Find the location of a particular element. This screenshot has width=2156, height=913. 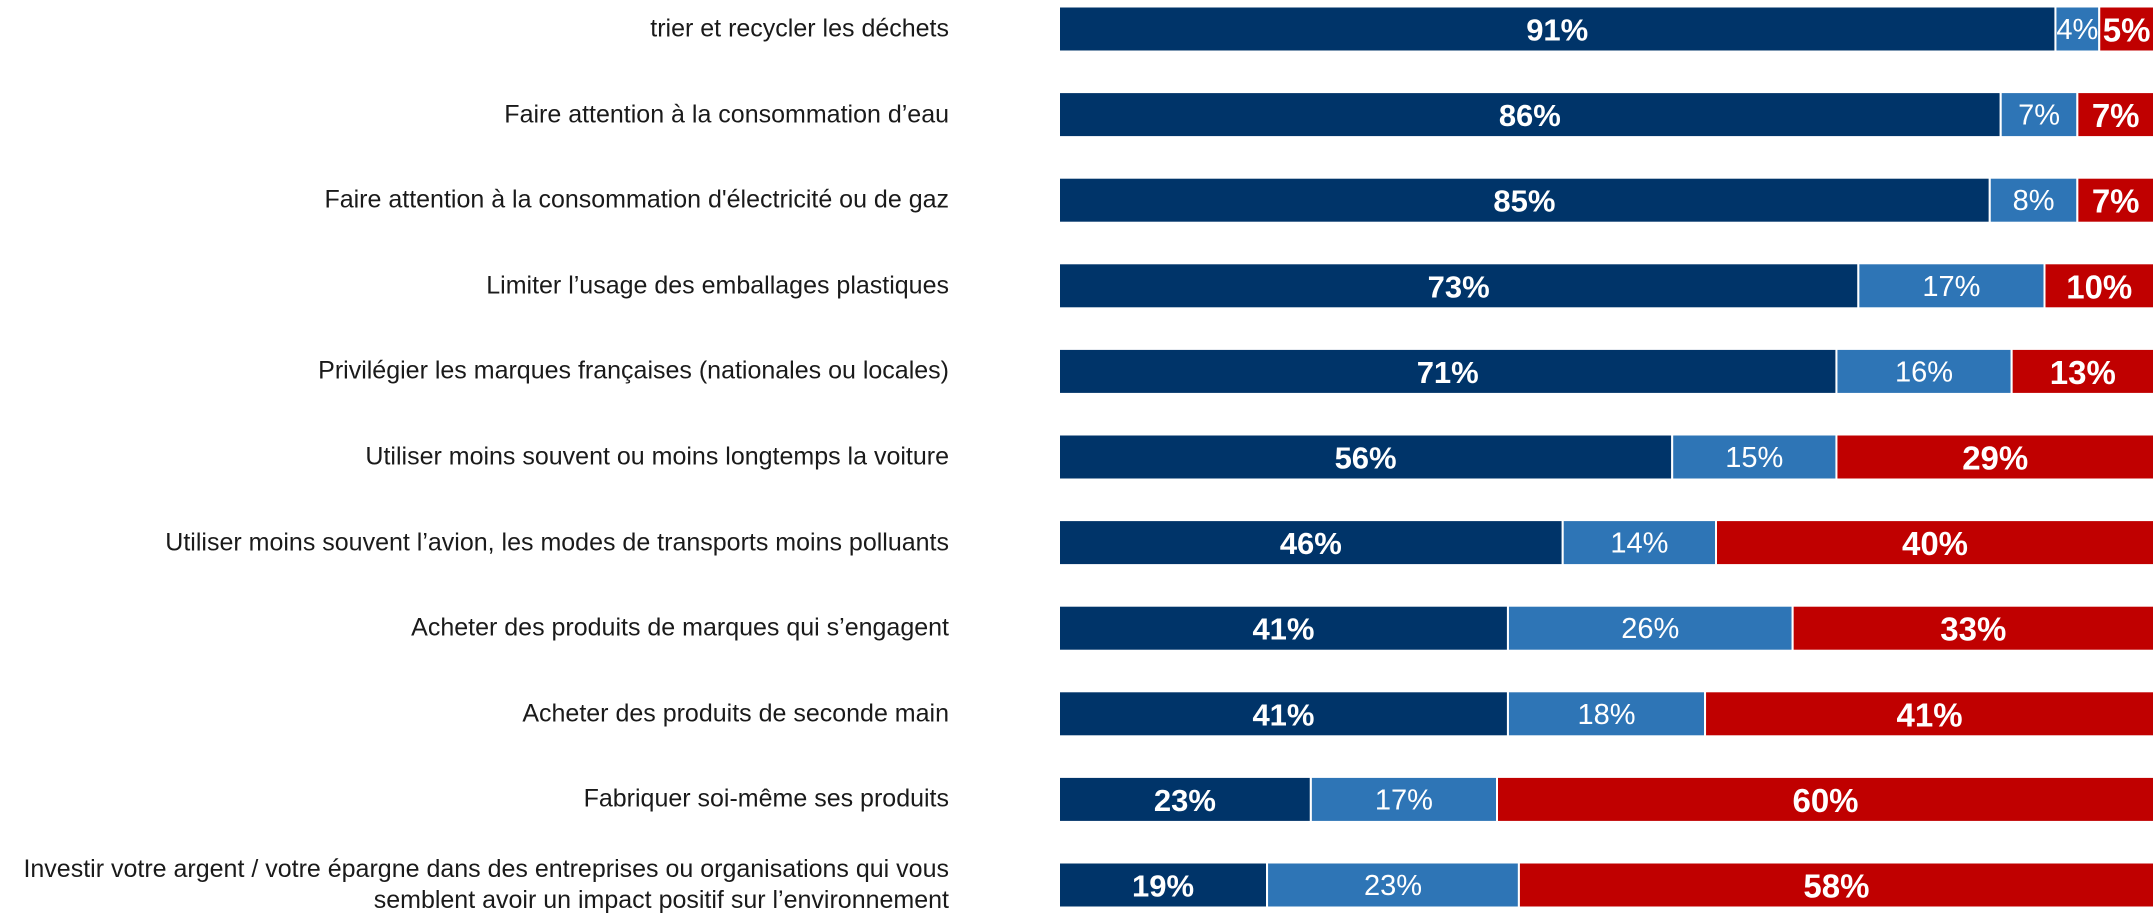

value-label: 14% is located at coordinates (1639, 544).